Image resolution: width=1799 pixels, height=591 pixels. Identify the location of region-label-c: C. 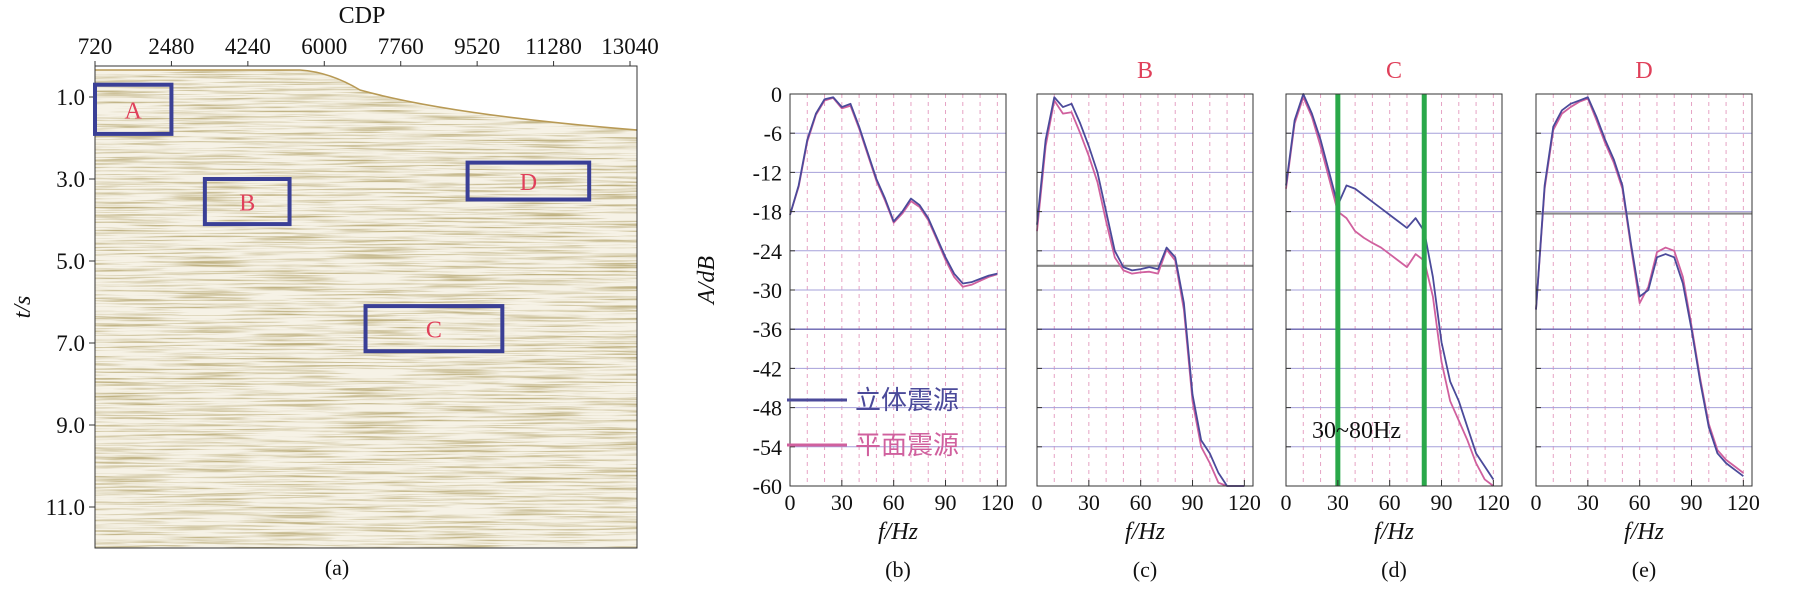
(434, 331).